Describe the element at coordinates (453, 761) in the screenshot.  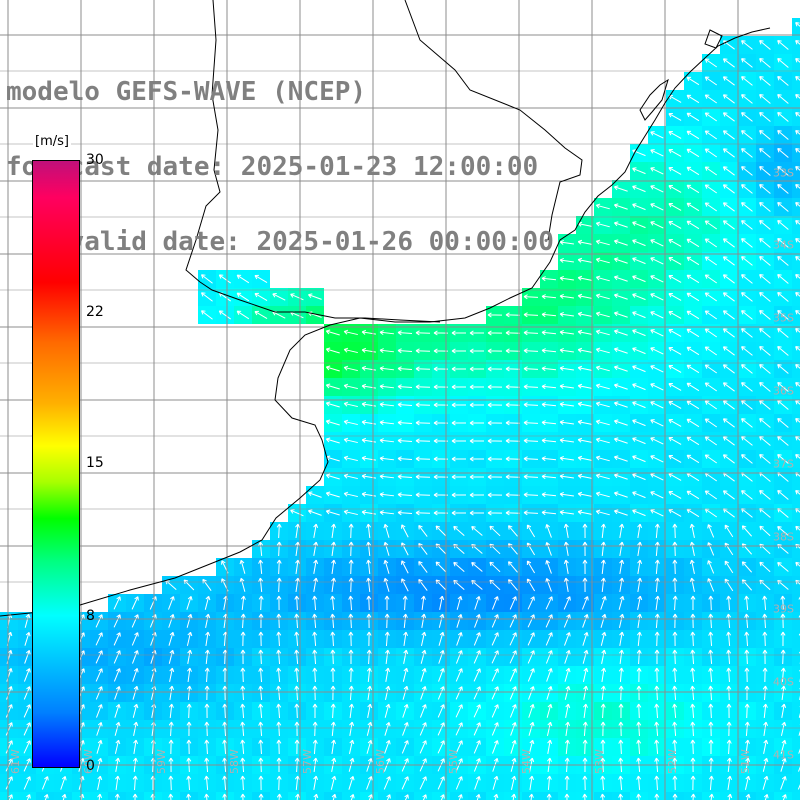
I see `lon-label-55w: 55W` at that location.